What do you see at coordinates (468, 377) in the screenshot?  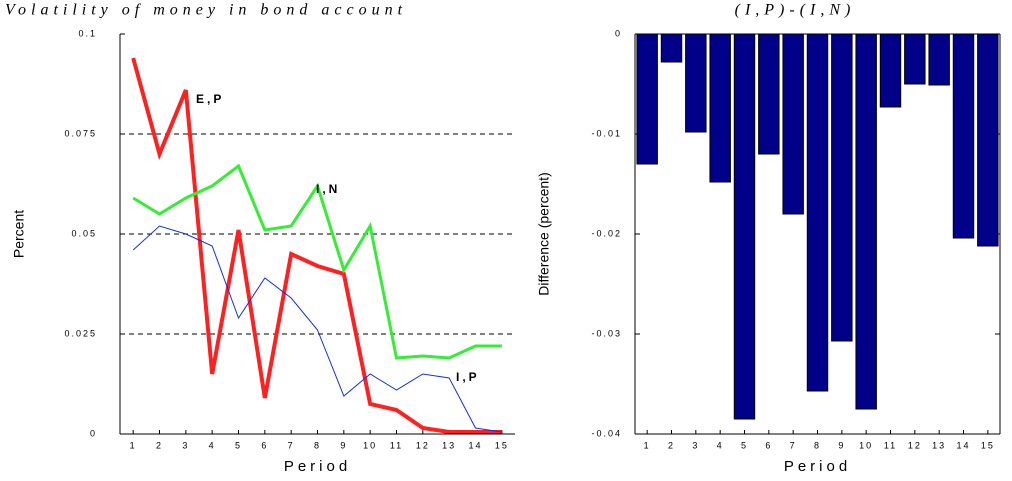 I see `series-label: I,P` at bounding box center [468, 377].